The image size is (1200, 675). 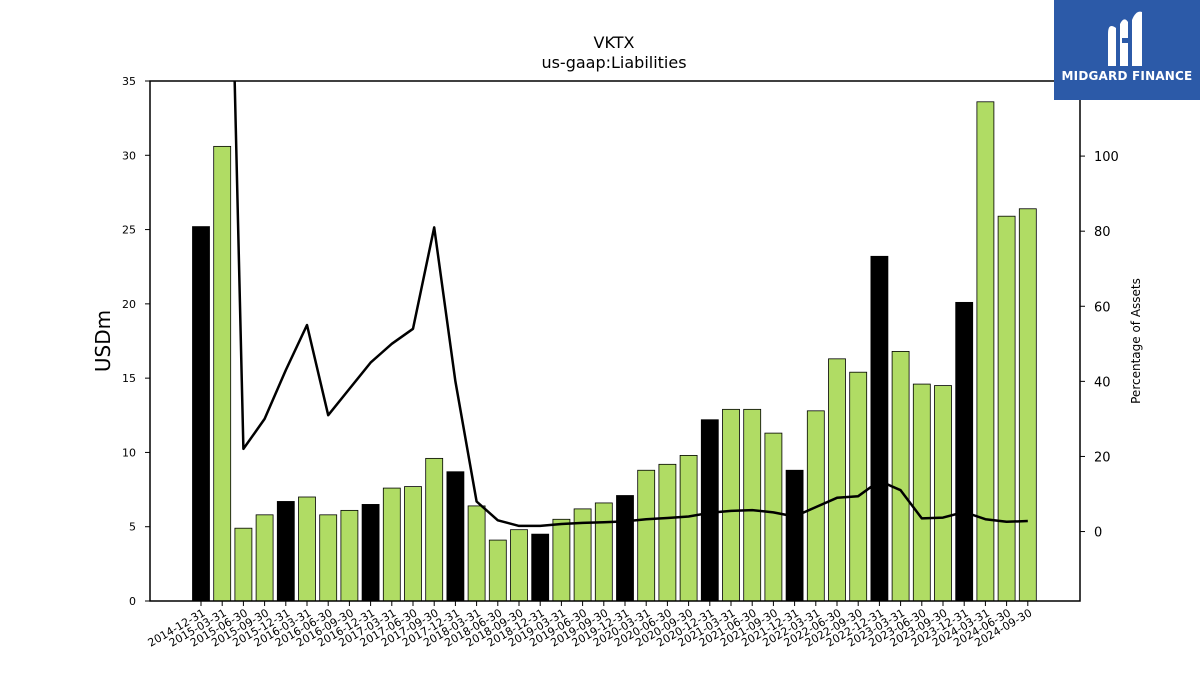 What do you see at coordinates (103, 341) in the screenshot?
I see `y-axis-label: USDm` at bounding box center [103, 341].